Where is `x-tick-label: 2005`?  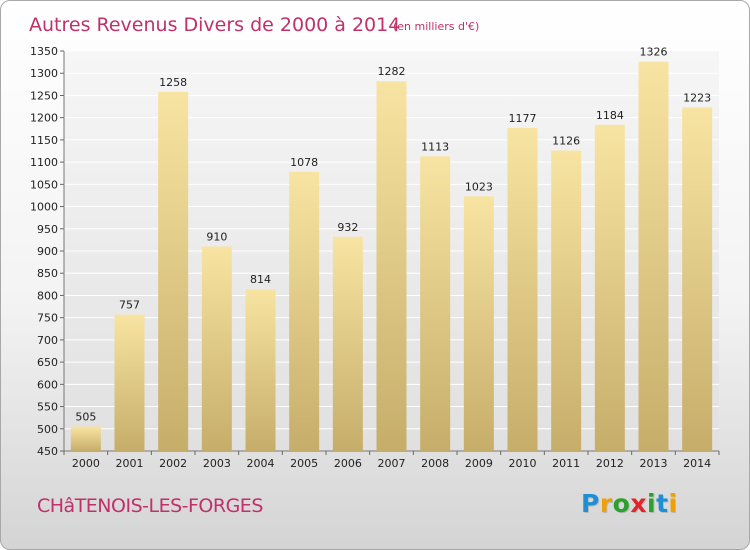
x-tick-label: 2005 is located at coordinates (304, 463).